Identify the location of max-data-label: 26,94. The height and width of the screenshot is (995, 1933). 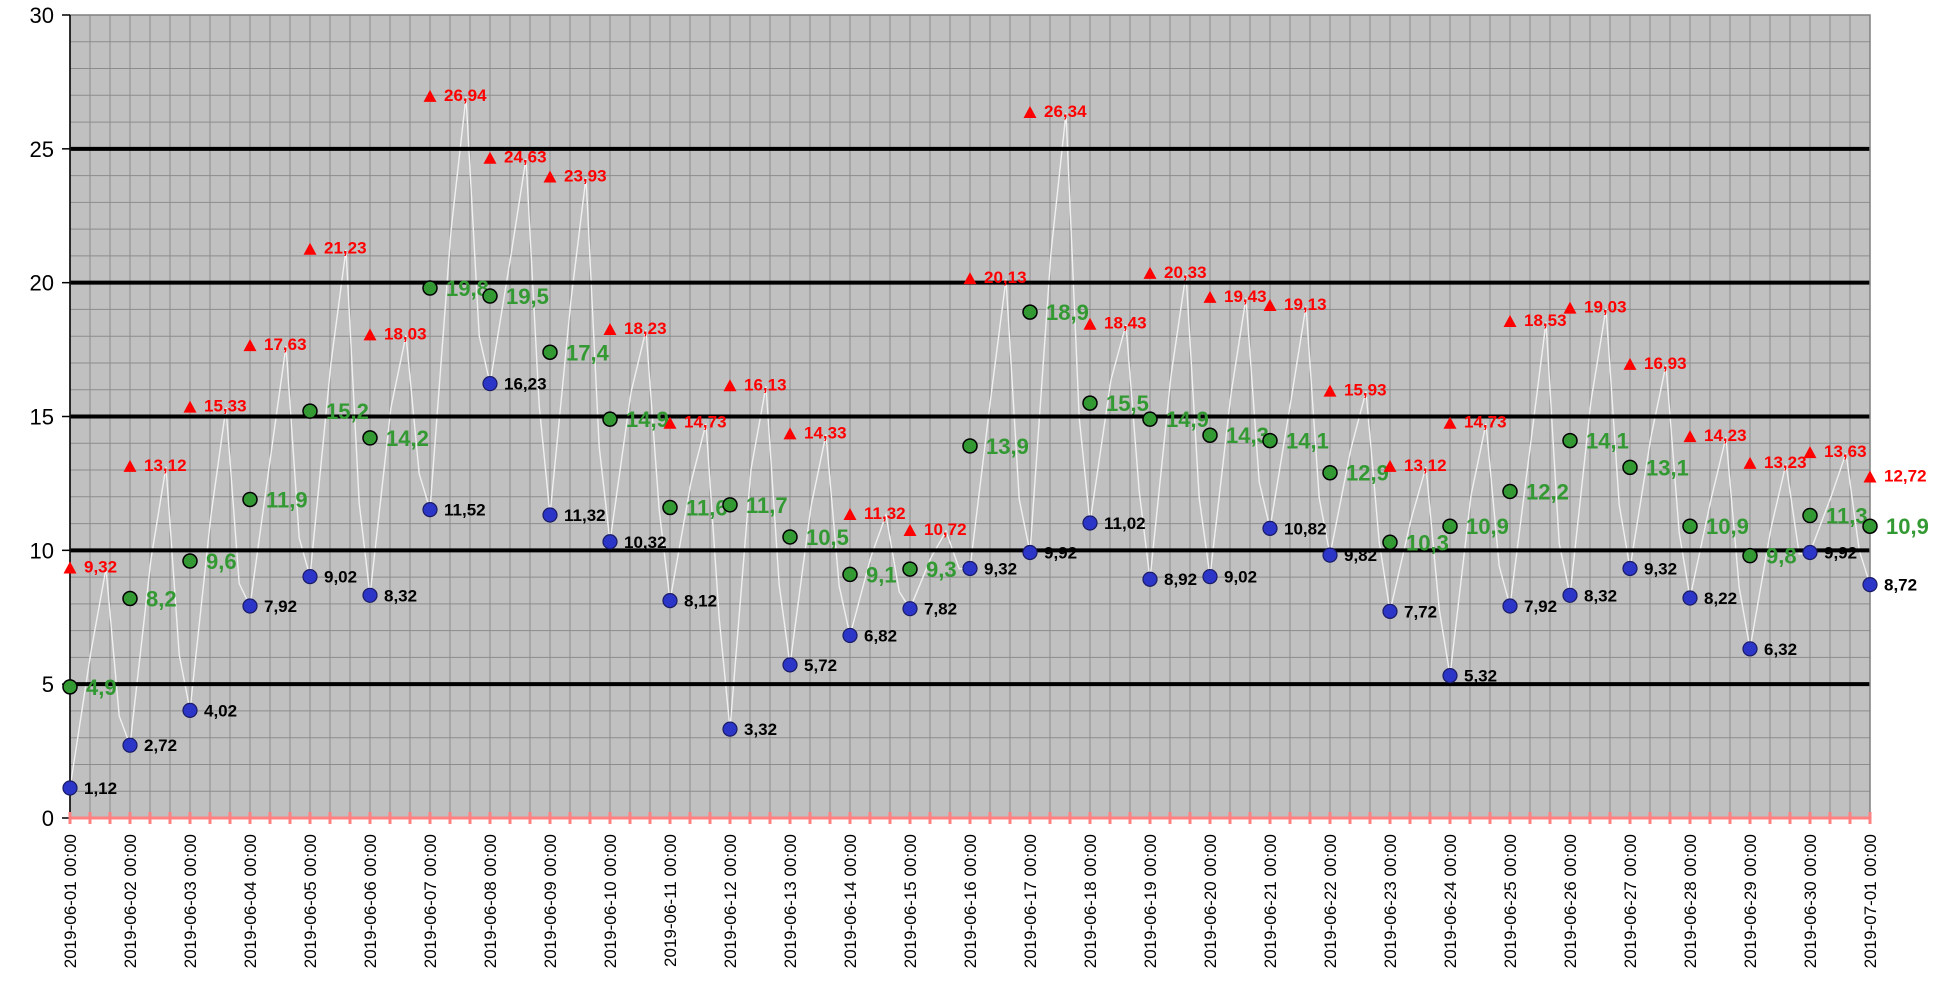
(465, 95).